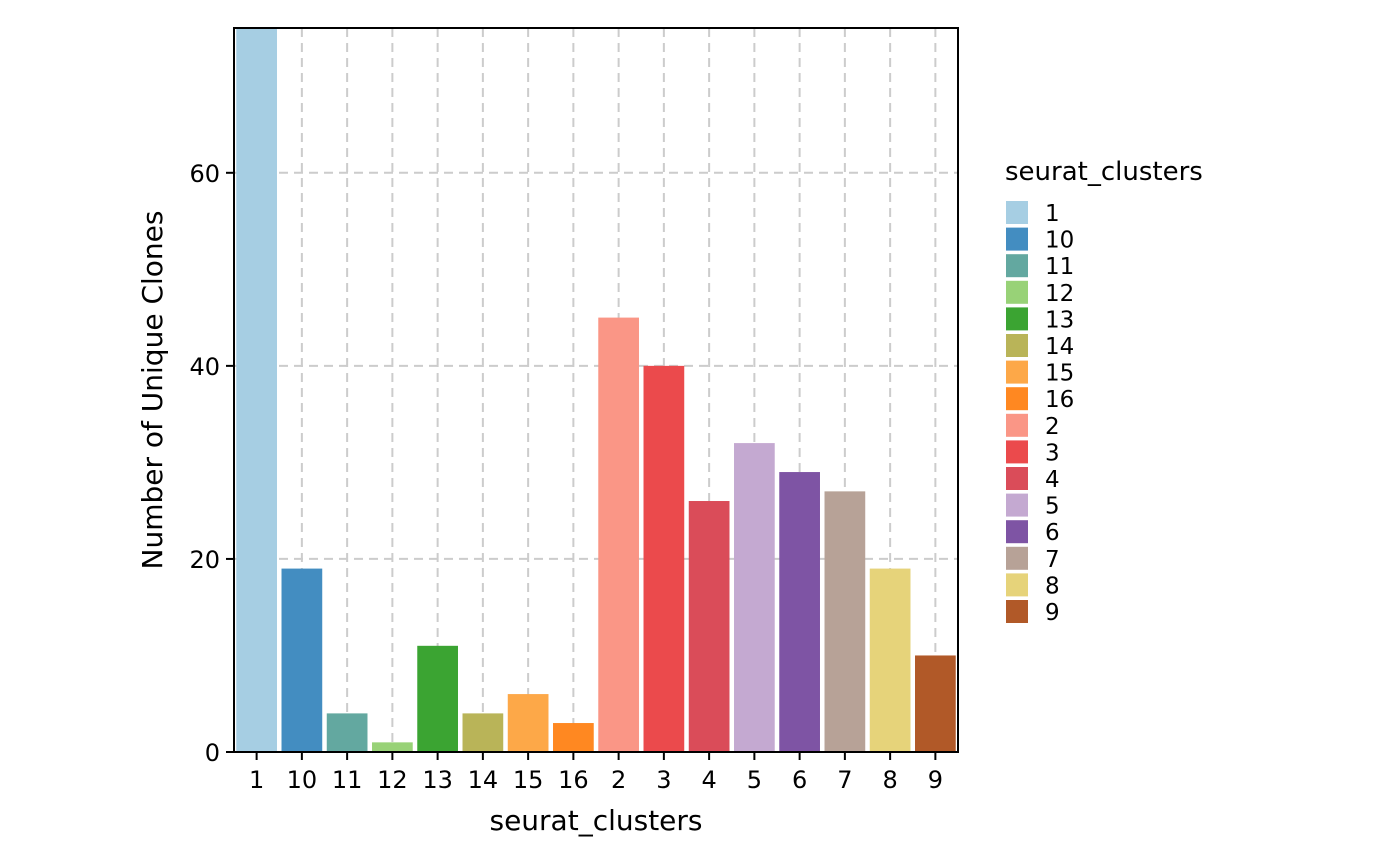  What do you see at coordinates (754, 780) in the screenshot?
I see `x-tick-label: 5` at bounding box center [754, 780].